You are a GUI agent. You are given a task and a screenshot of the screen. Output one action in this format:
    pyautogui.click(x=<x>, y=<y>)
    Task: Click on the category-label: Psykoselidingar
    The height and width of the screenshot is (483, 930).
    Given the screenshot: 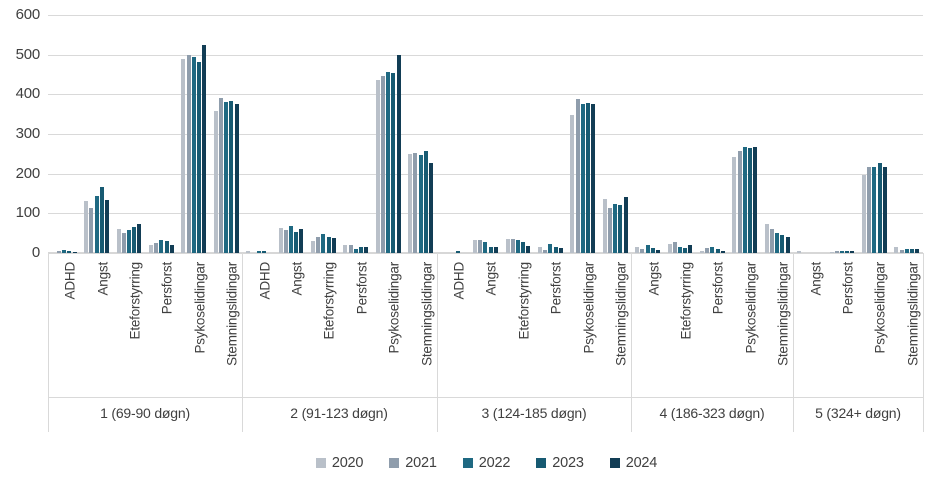 What is the action you would take?
    pyautogui.click(x=880, y=308)
    